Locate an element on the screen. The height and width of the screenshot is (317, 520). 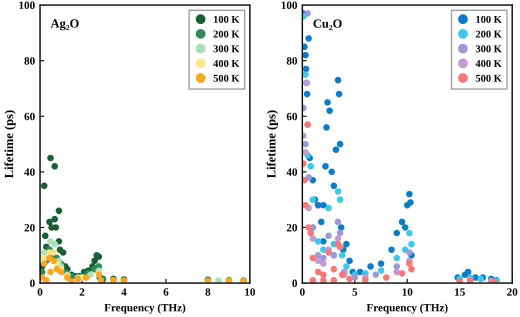
x-tick-label: 6 is located at coordinates (166, 292).